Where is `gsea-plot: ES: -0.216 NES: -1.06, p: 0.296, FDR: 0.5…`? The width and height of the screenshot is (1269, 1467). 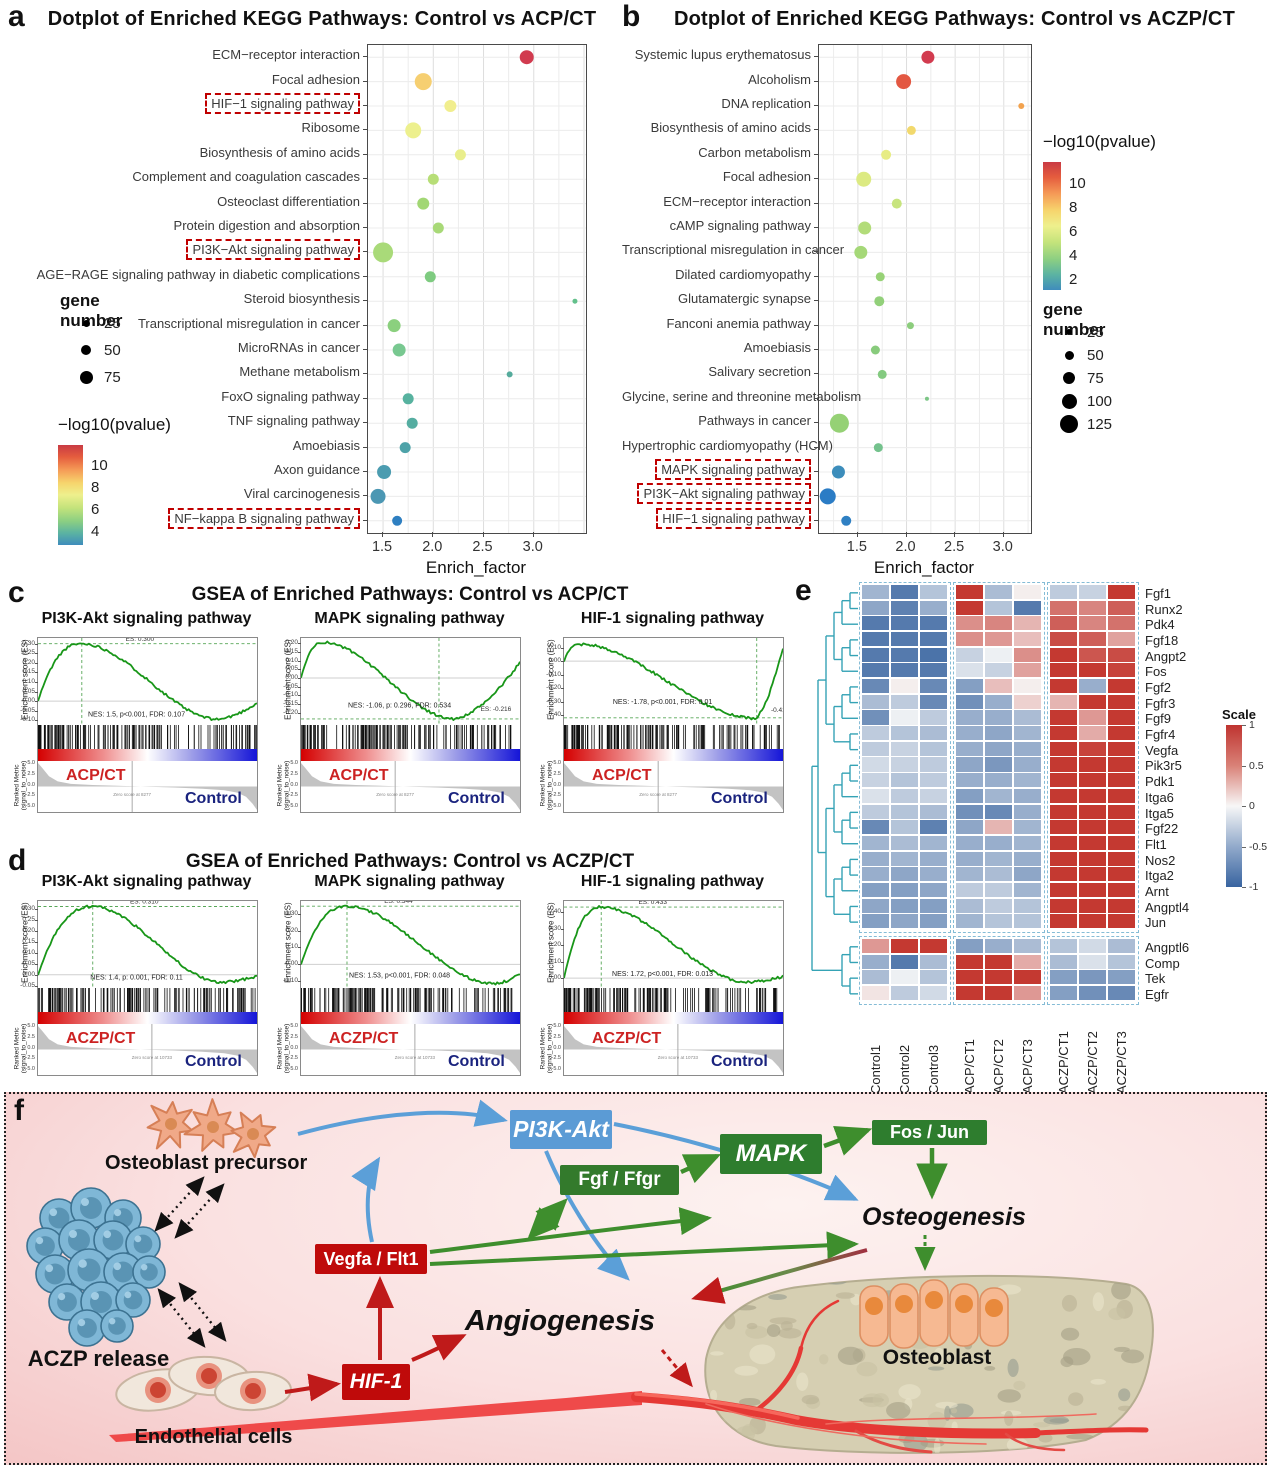 gsea-plot: ES: -0.216 NES: -1.06, p: 0.296, FDR: 0.5… is located at coordinates (399, 725).